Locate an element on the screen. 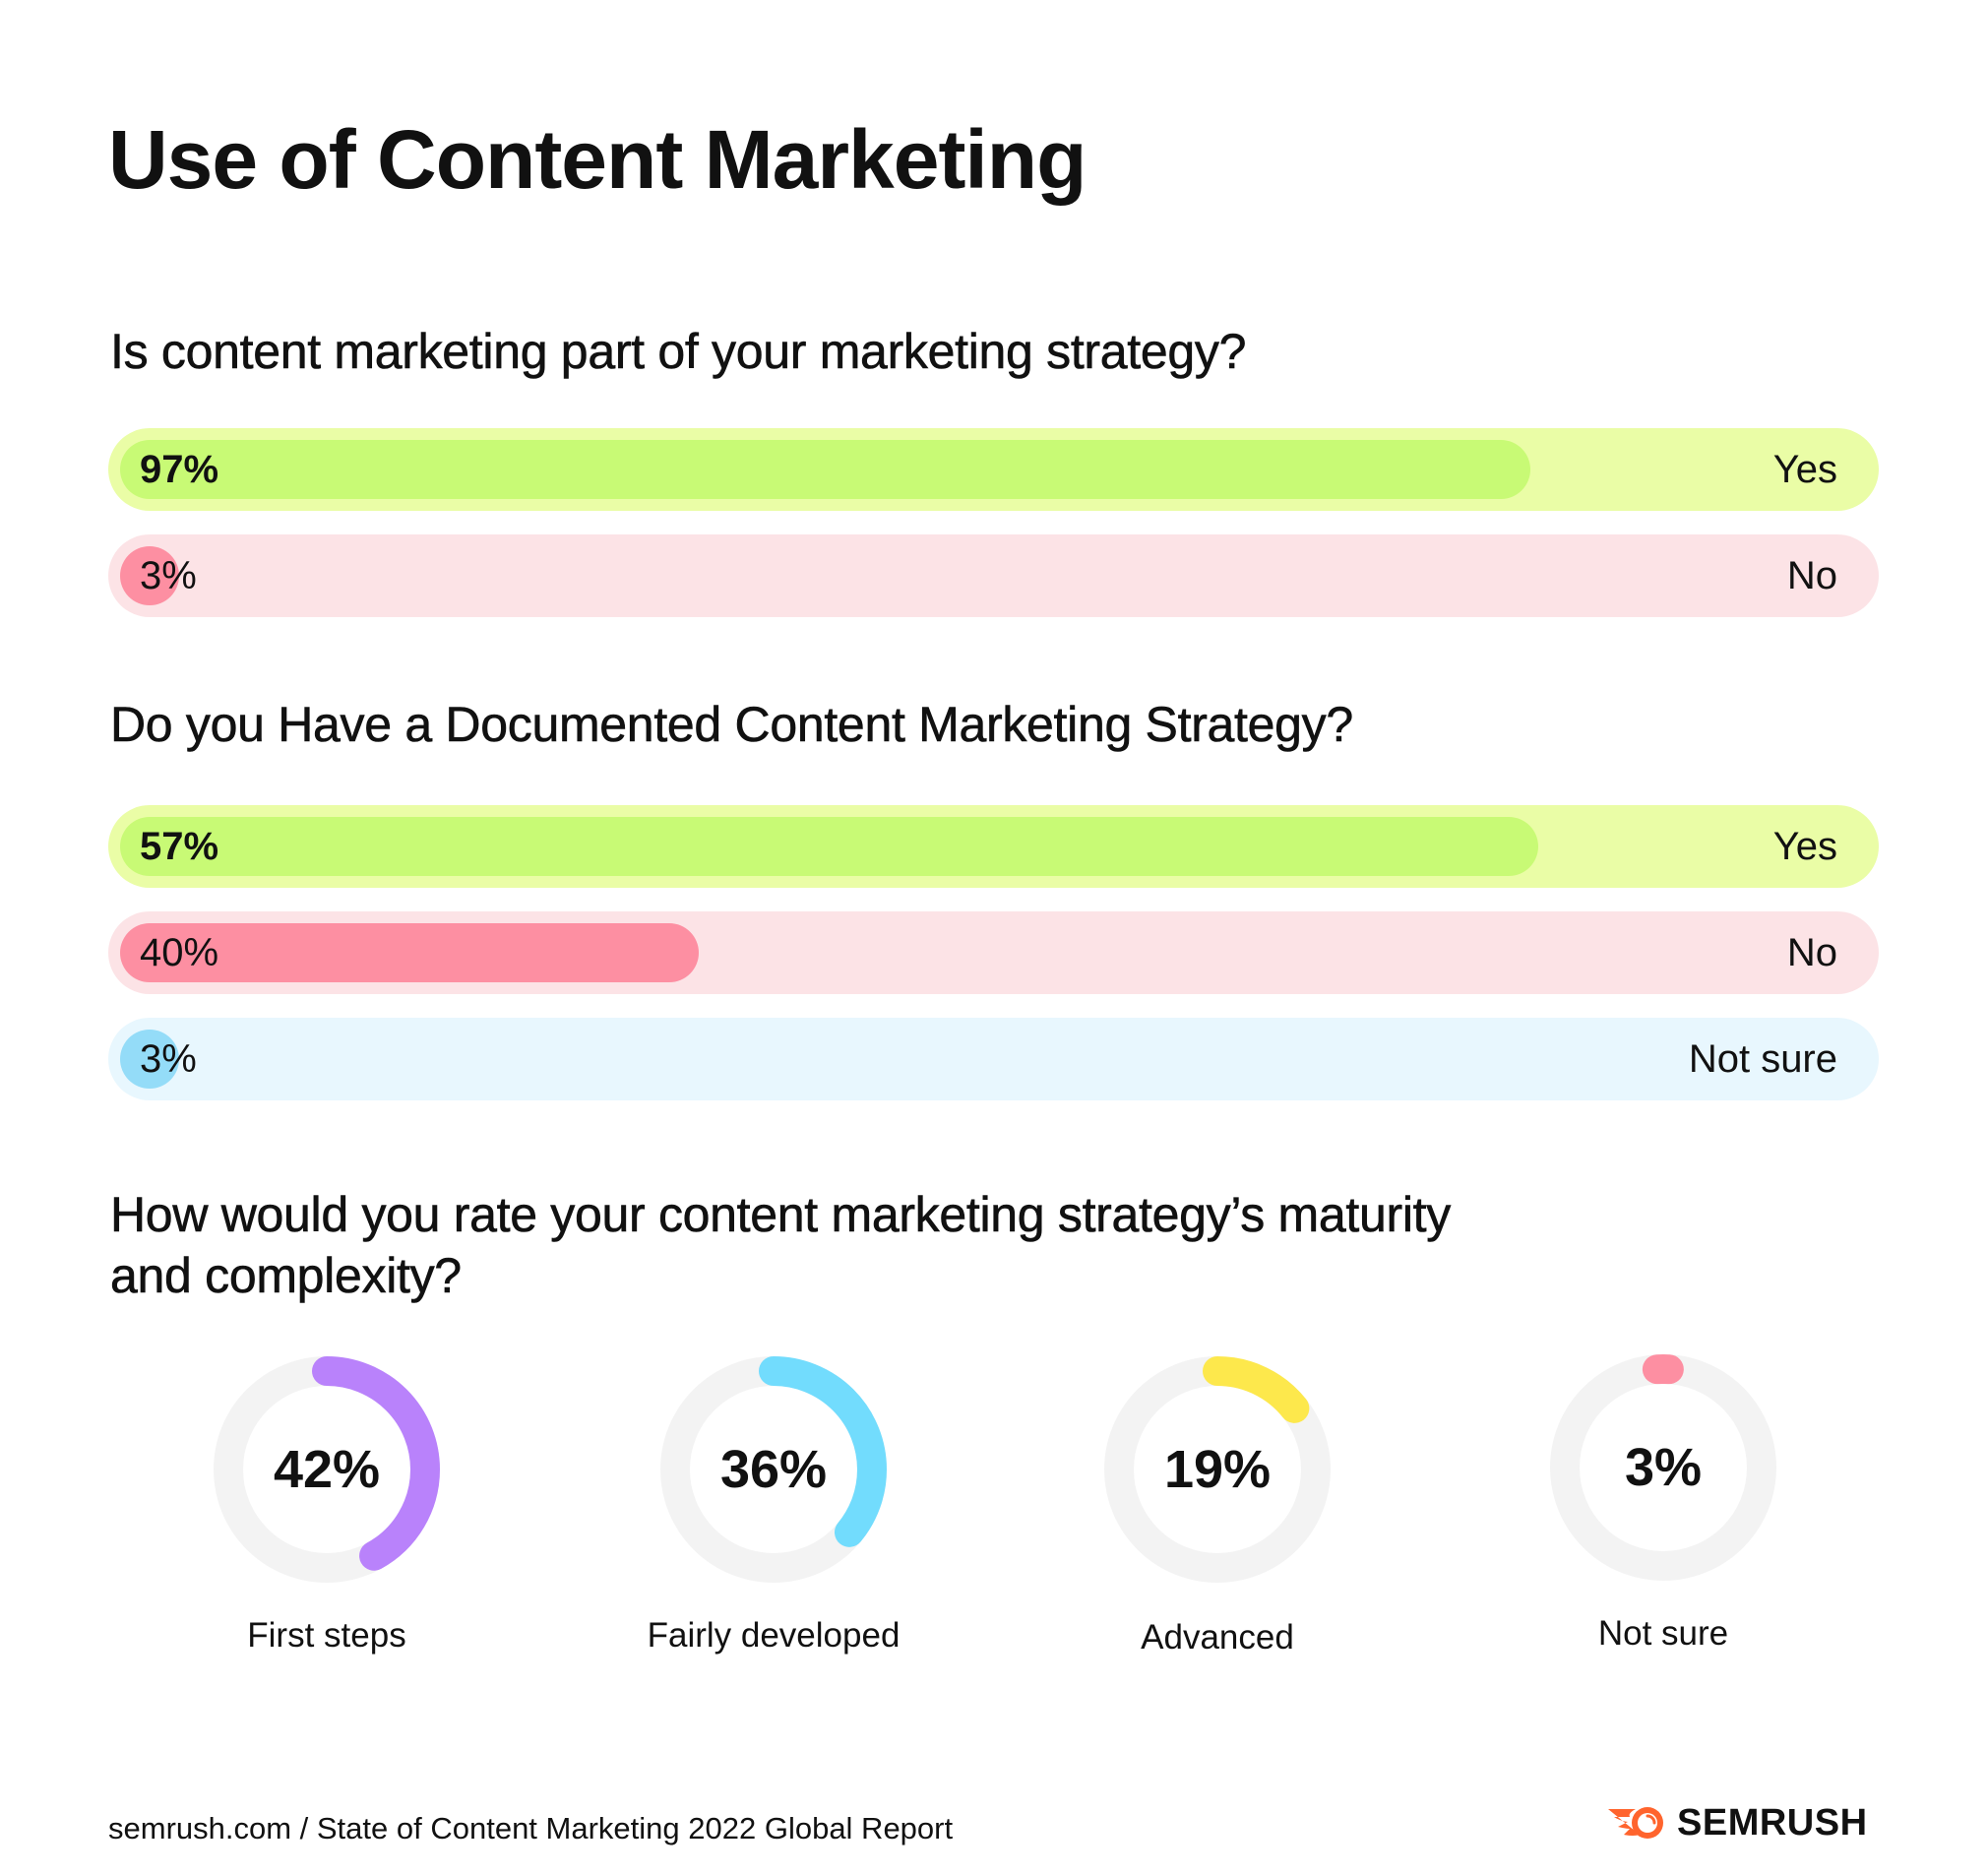 This screenshot has width=1988, height=1876. bar-percentage: 40% is located at coordinates (179, 952).